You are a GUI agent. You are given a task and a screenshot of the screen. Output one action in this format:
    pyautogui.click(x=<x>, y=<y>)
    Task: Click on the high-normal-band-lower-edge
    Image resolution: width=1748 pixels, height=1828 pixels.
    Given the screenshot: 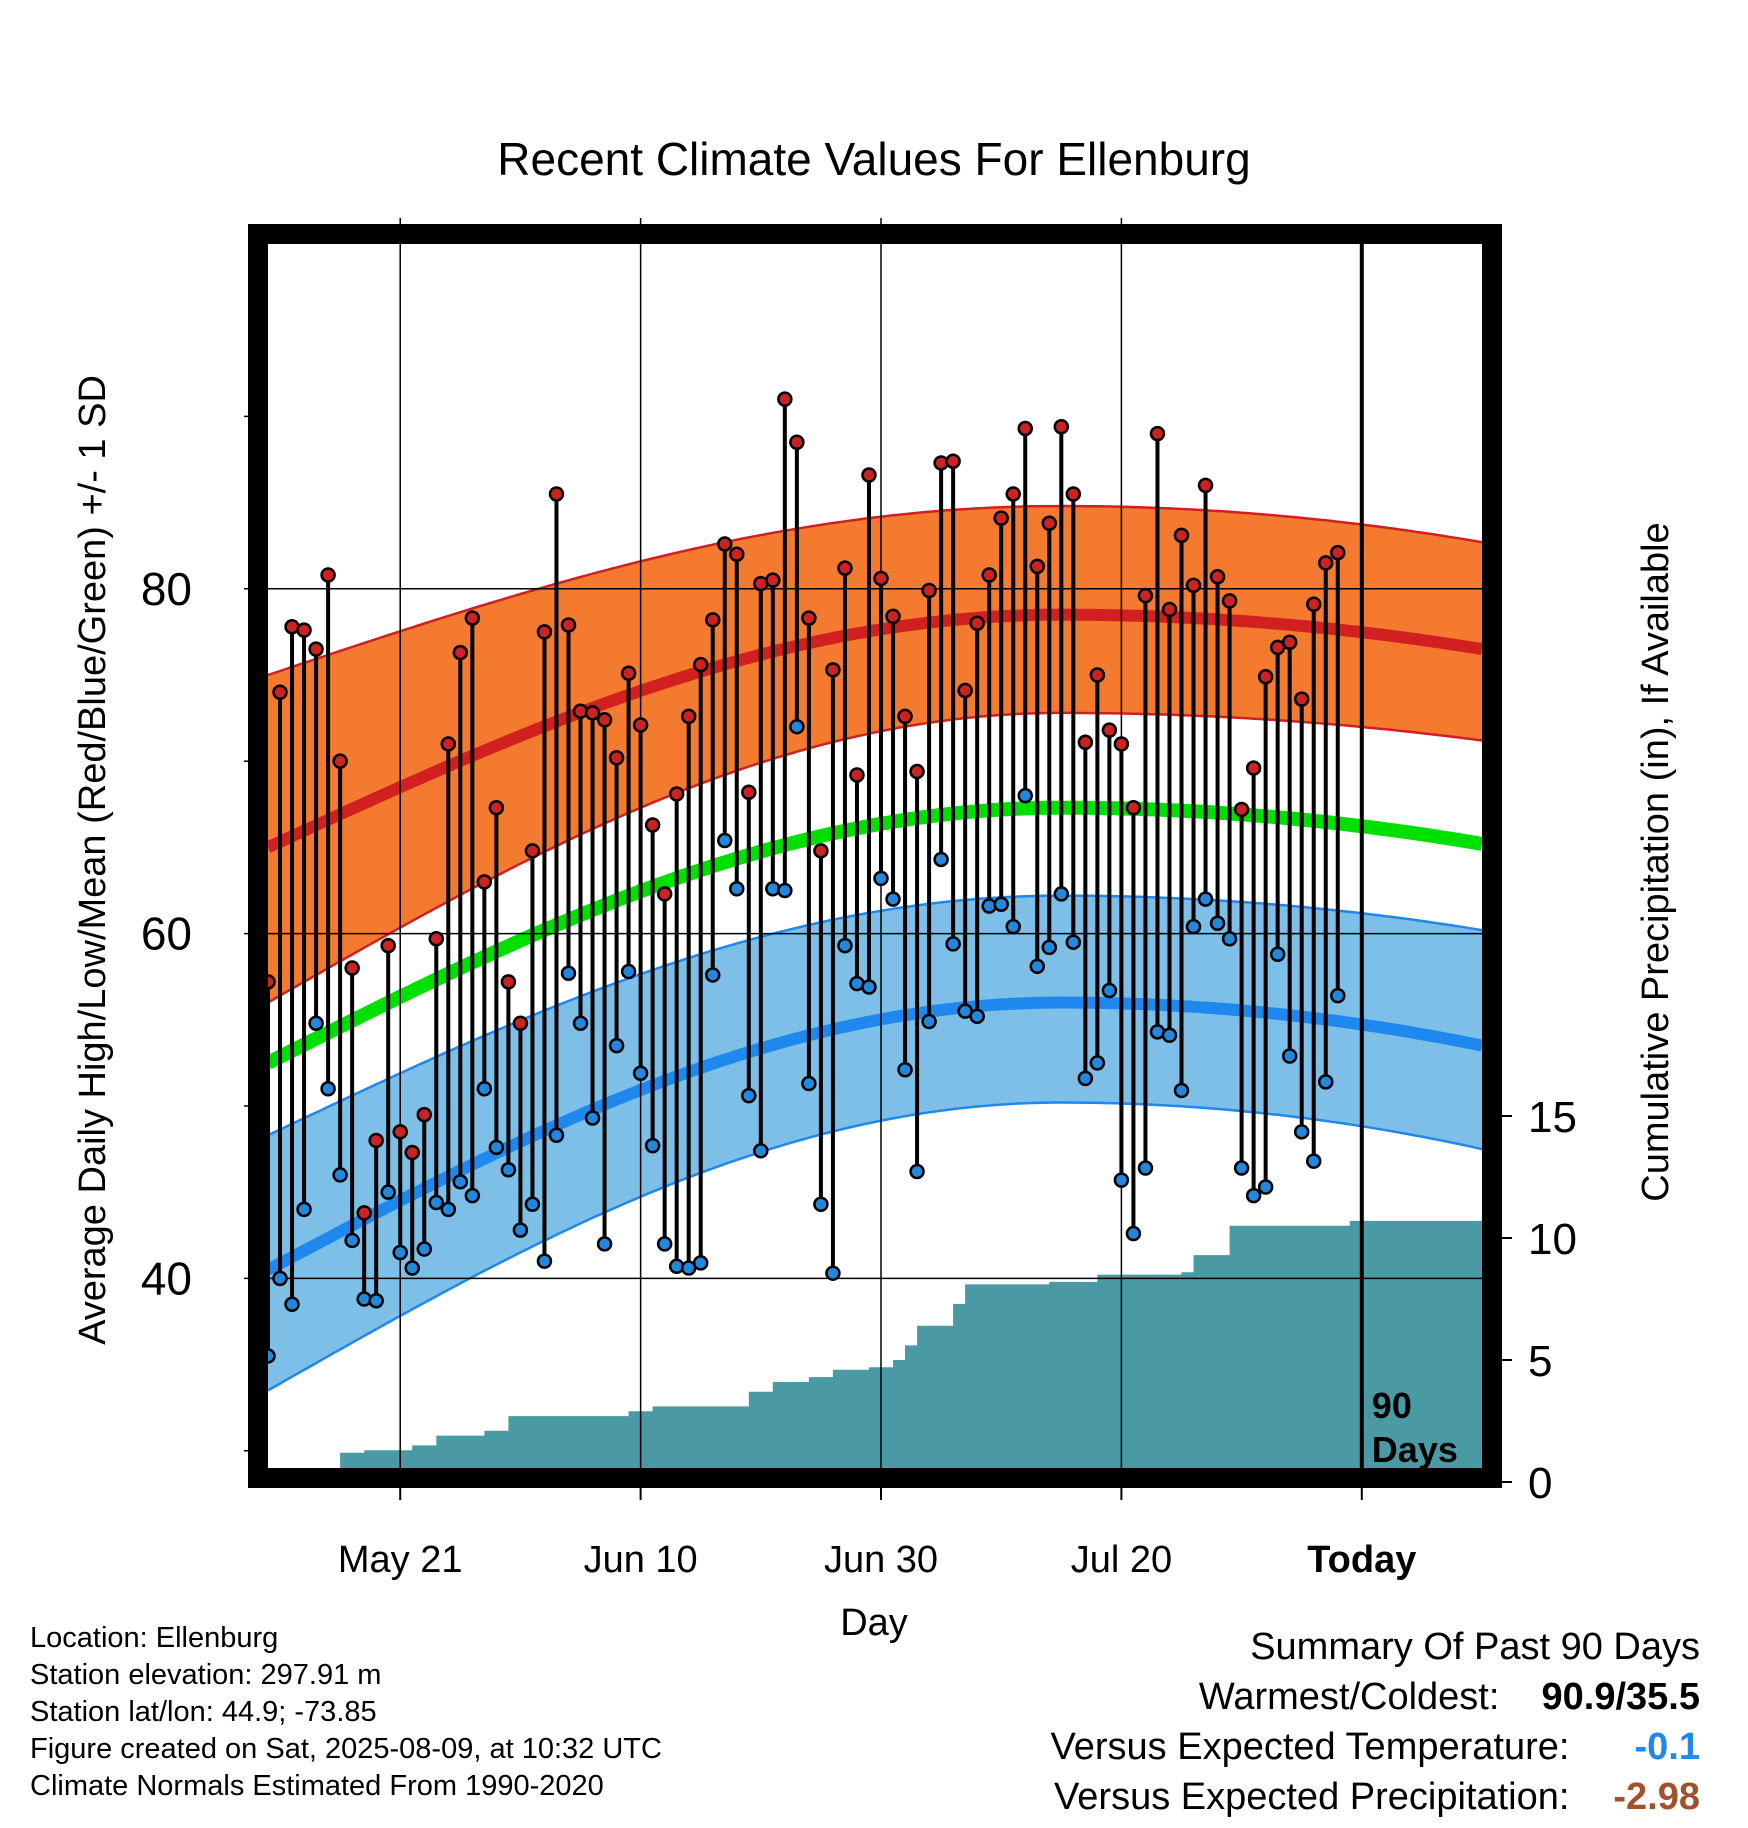 What is the action you would take?
    pyautogui.click(x=875, y=857)
    